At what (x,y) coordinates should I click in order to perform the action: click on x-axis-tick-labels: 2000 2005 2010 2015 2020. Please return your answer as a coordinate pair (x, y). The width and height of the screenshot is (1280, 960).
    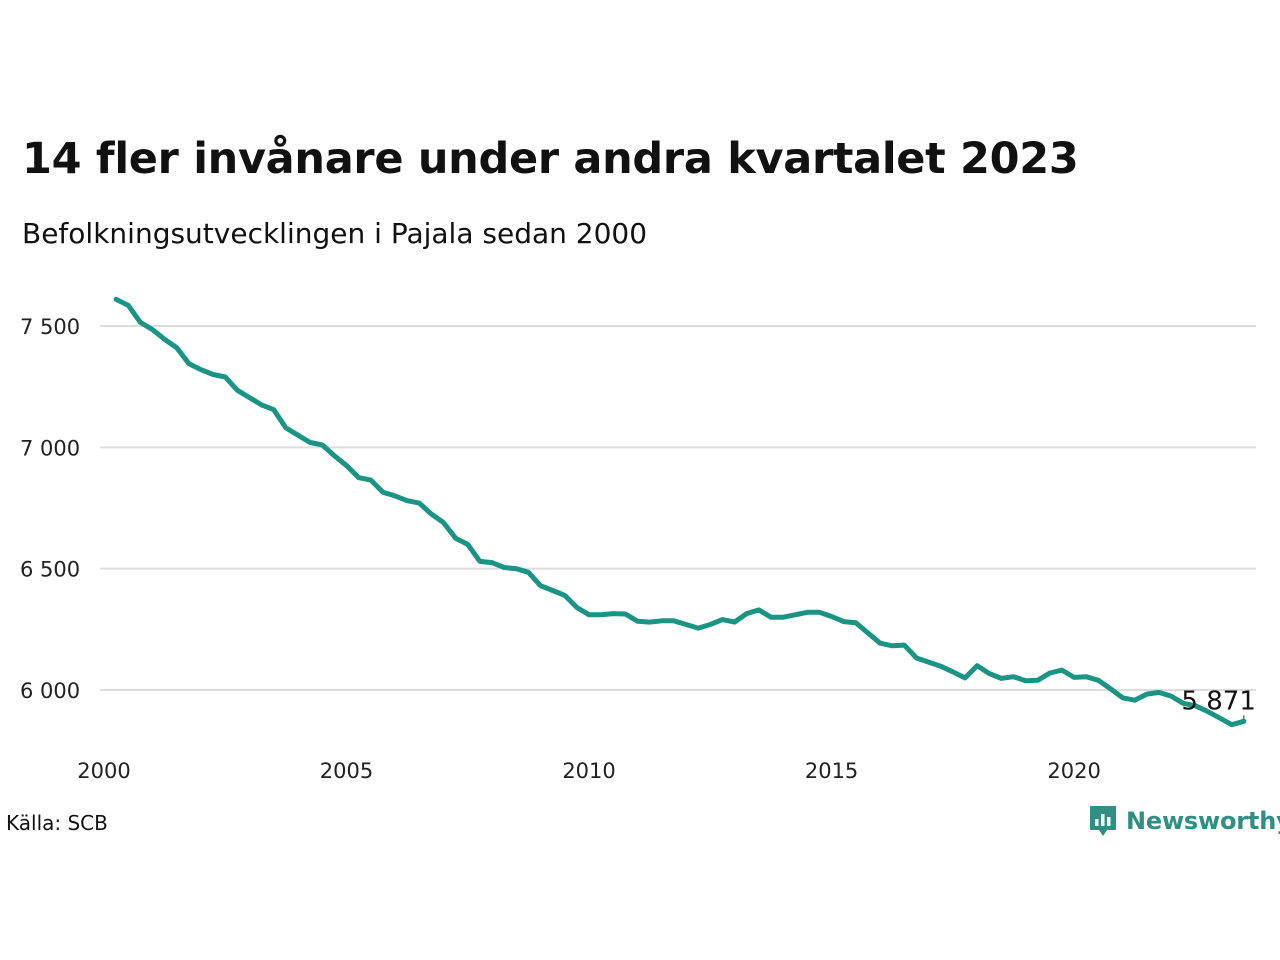
    Looking at the image, I should click on (589, 771).